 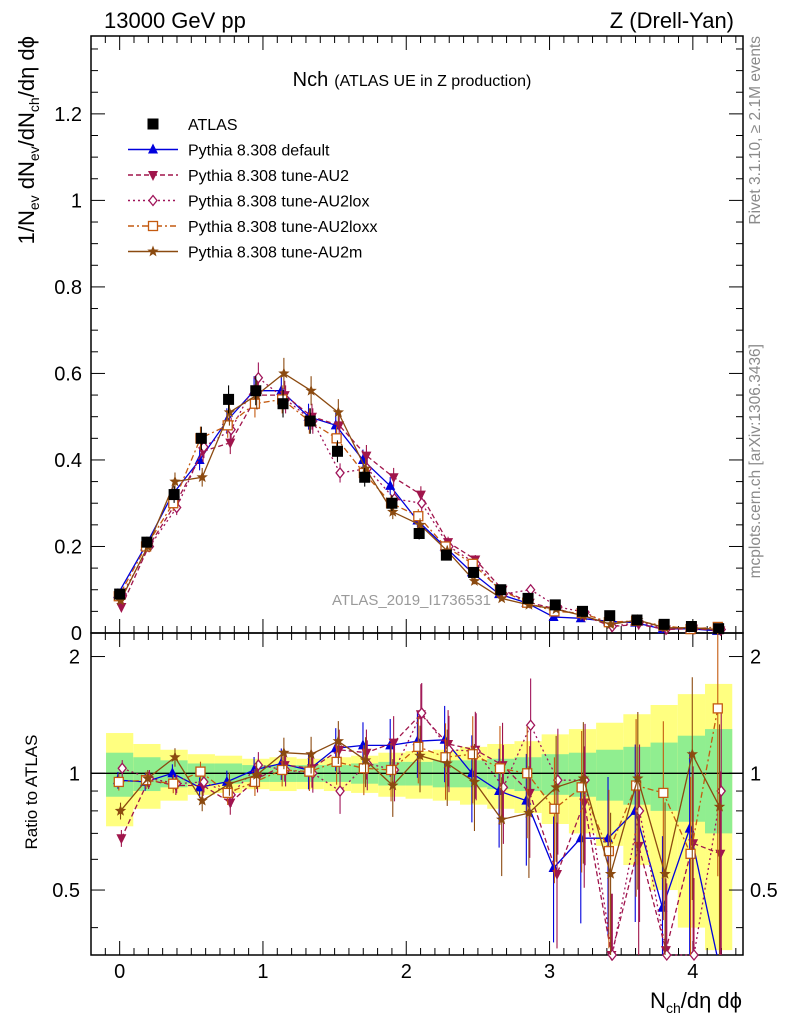 What do you see at coordinates (549, 972) in the screenshot?
I see `x-tick-label: 3` at bounding box center [549, 972].